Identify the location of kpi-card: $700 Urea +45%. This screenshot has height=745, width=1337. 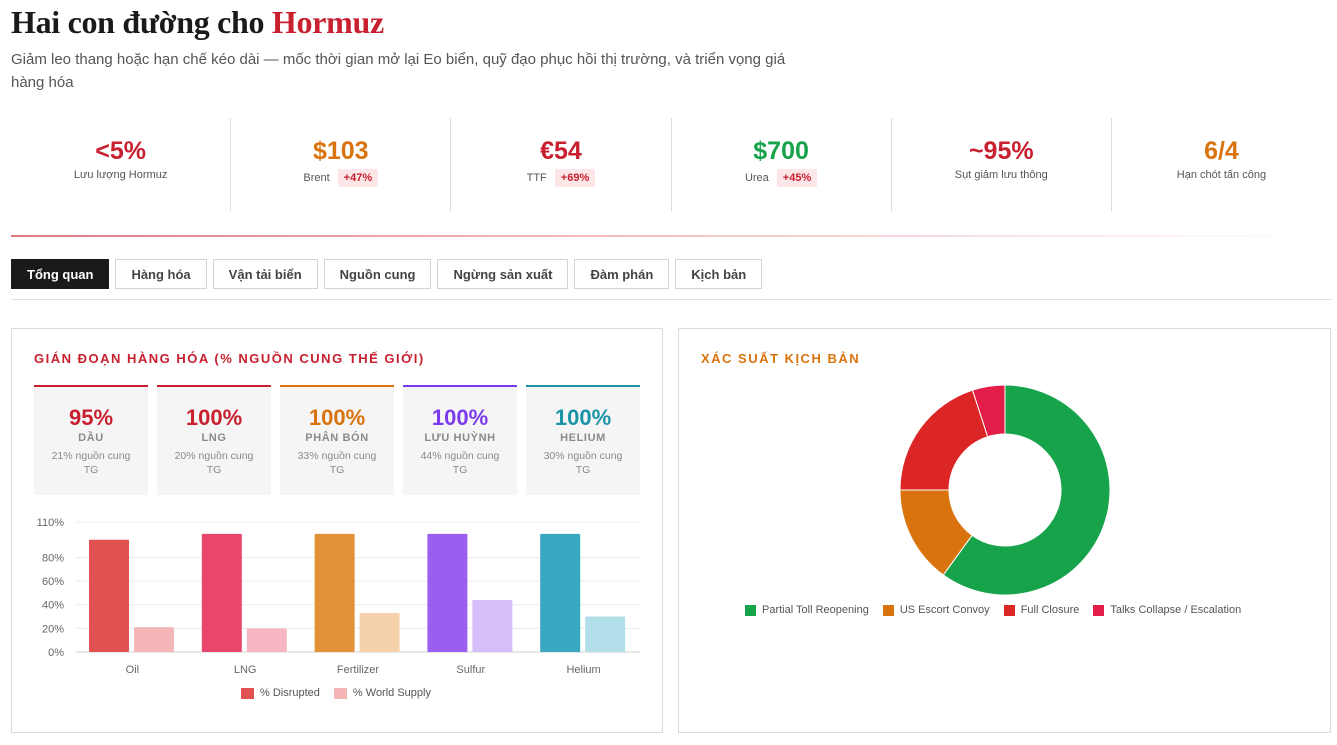
(782, 164).